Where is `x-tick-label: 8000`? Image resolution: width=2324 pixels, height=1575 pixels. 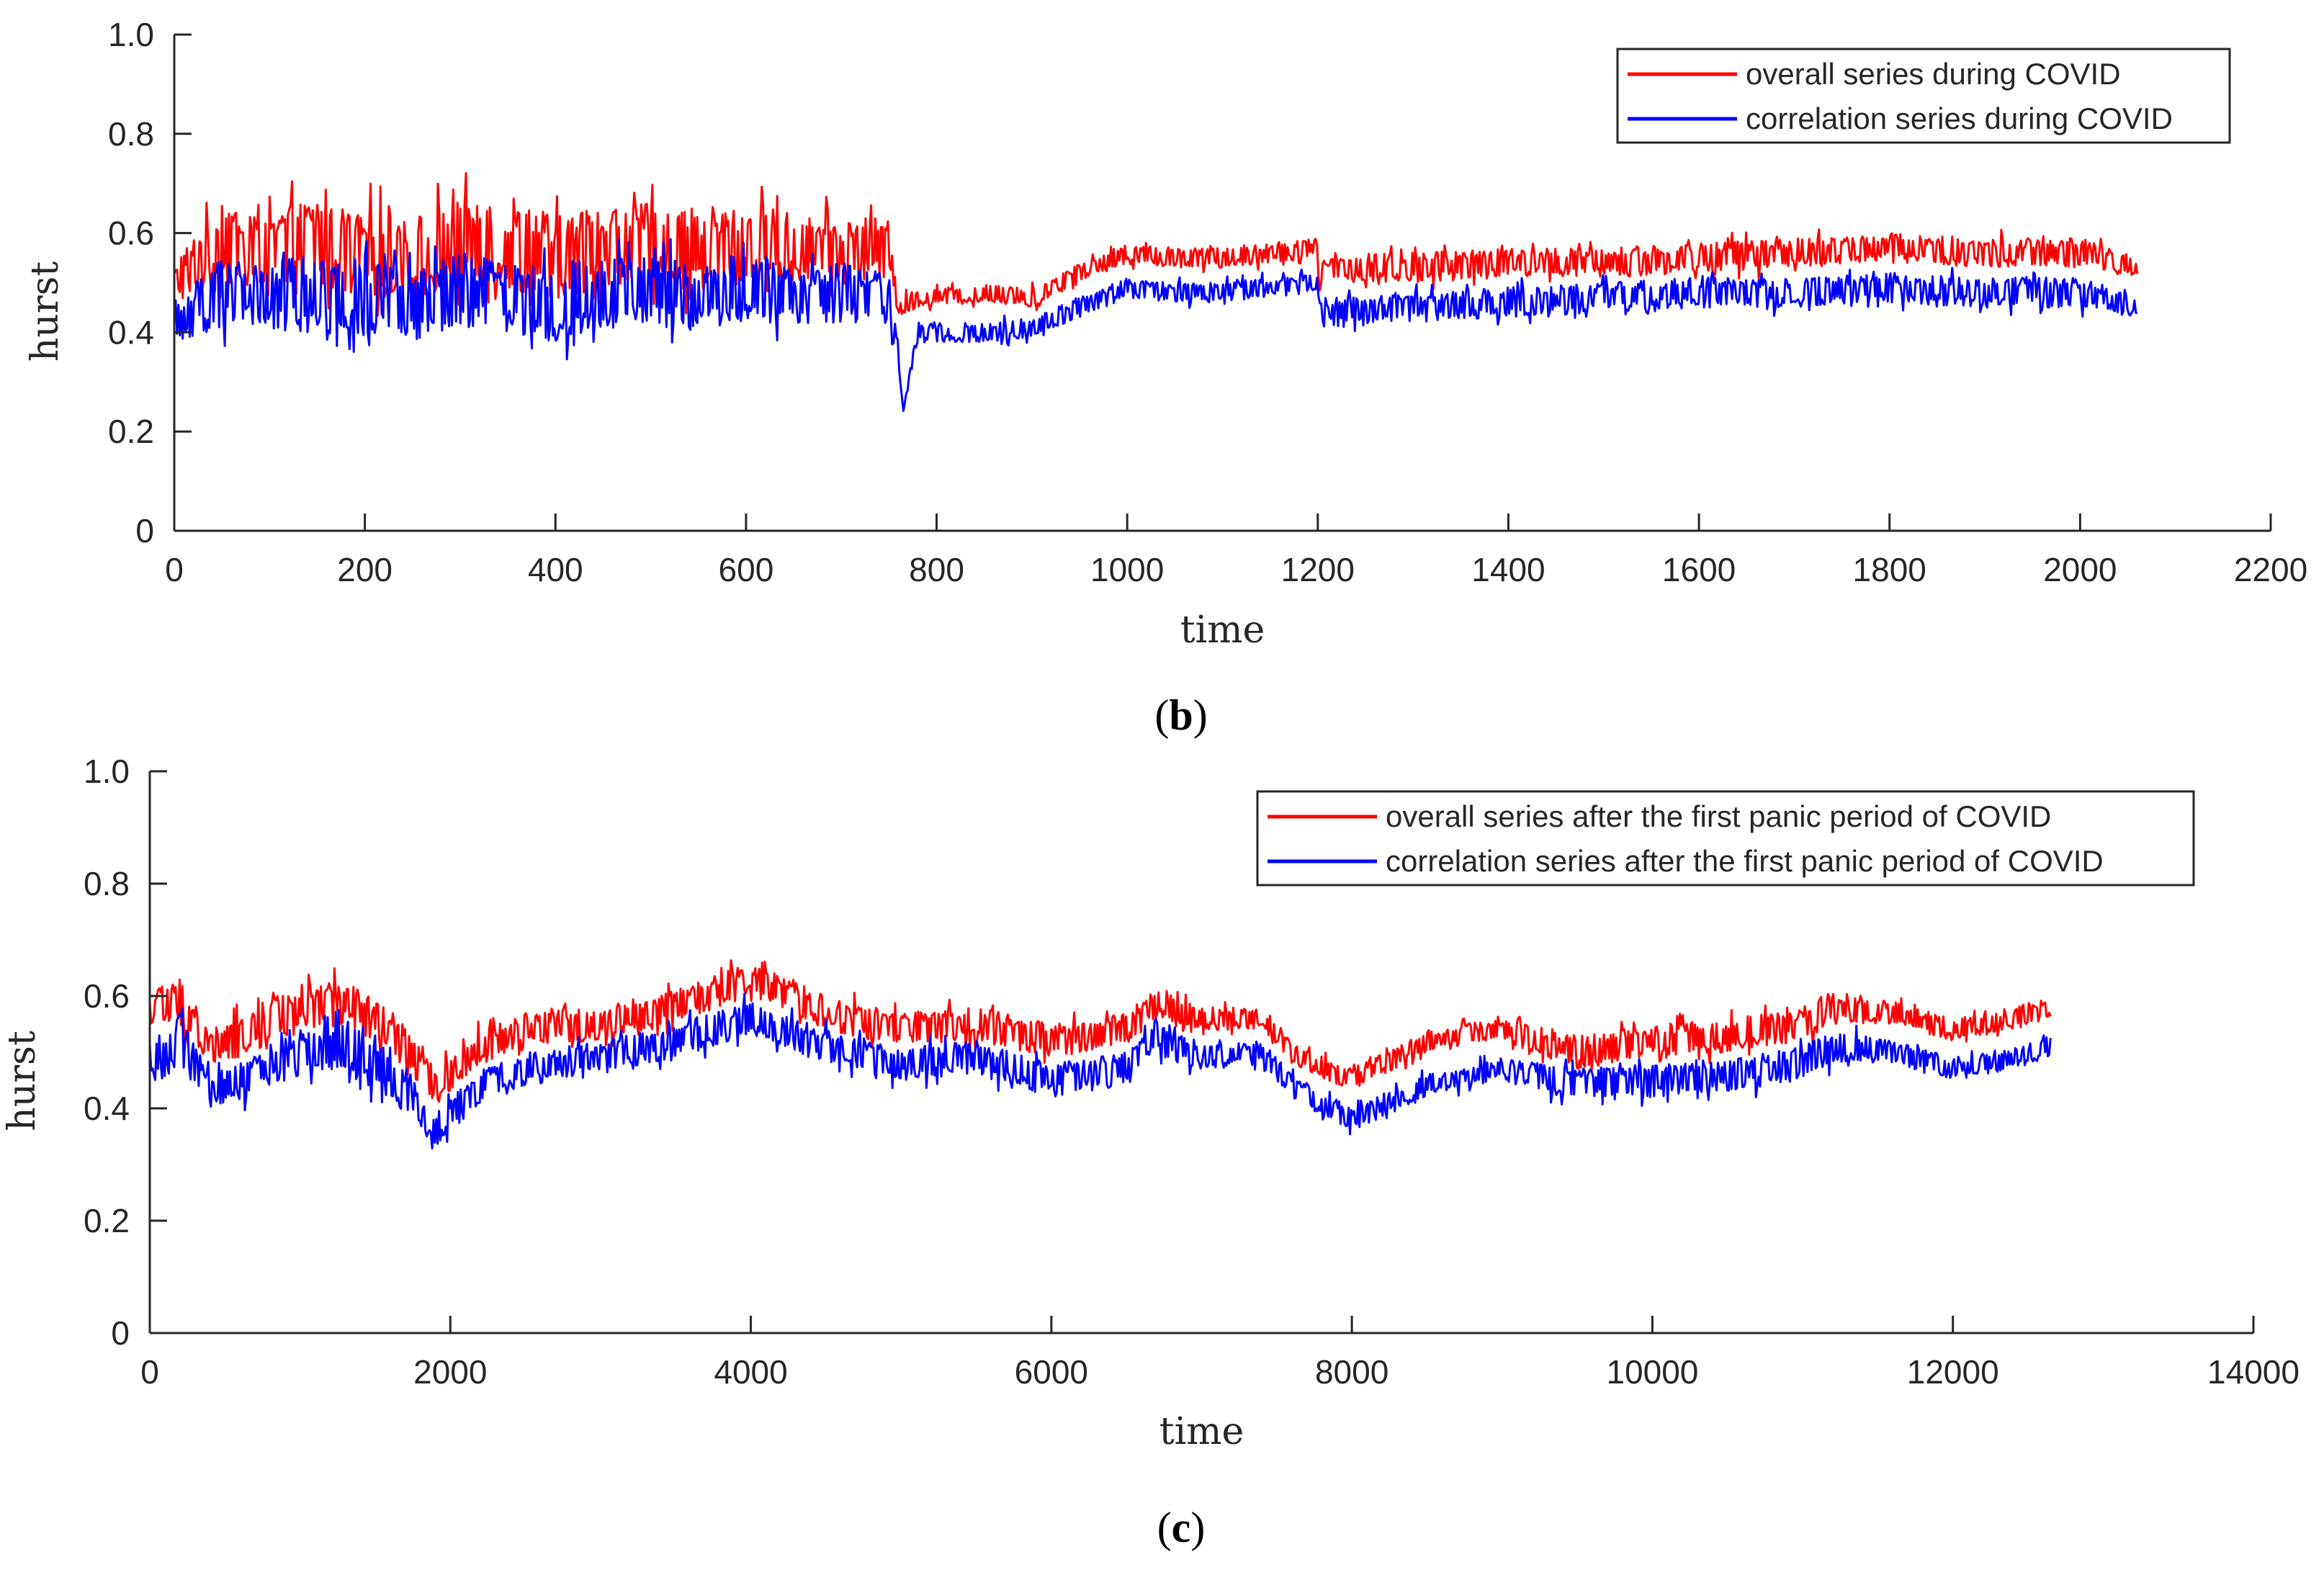
x-tick-label: 8000 is located at coordinates (1351, 1372).